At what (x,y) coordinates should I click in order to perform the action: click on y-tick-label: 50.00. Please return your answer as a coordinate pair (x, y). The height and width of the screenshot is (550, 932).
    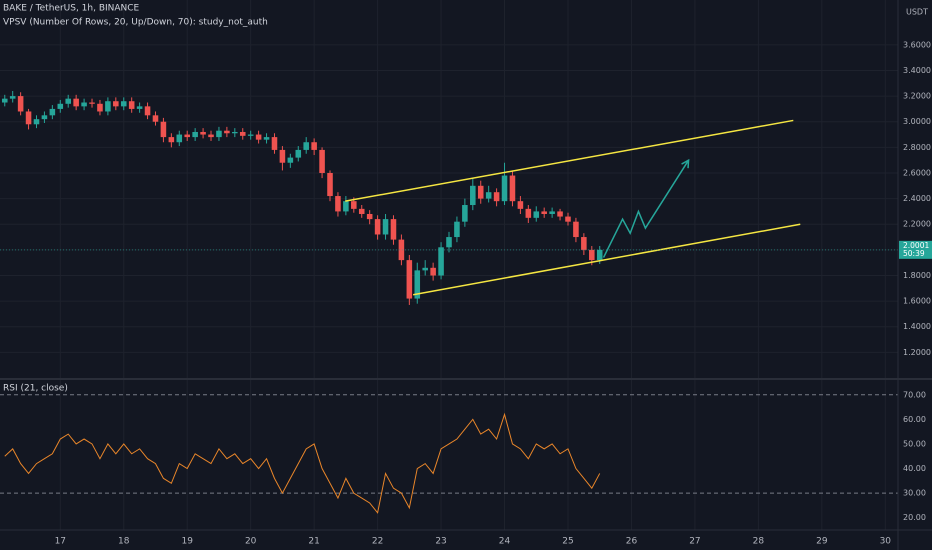
    Looking at the image, I should click on (914, 443).